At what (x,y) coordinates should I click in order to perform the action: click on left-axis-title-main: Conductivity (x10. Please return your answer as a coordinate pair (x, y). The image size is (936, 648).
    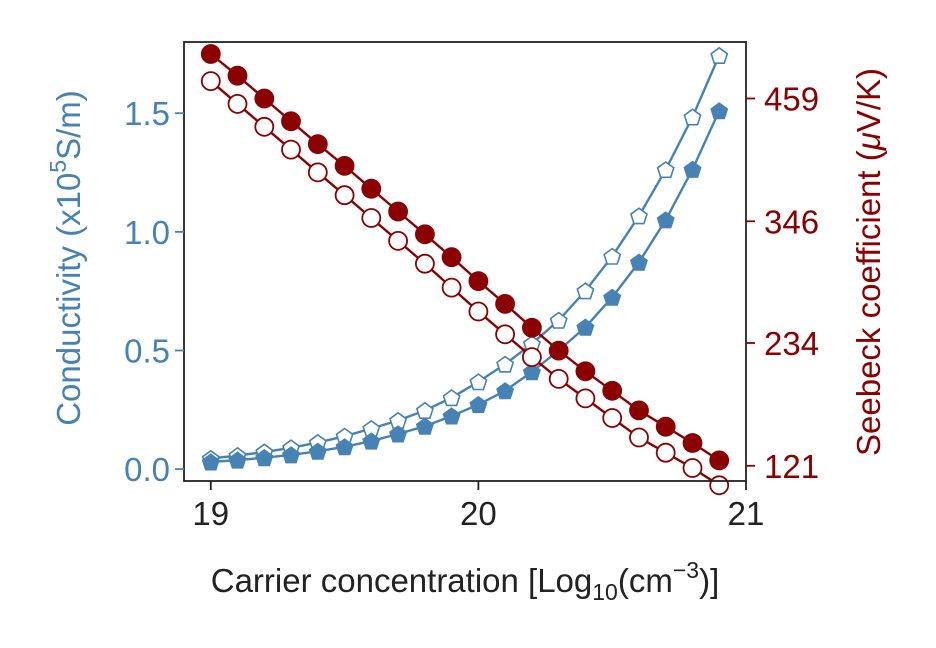
    Looking at the image, I should click on (68, 299).